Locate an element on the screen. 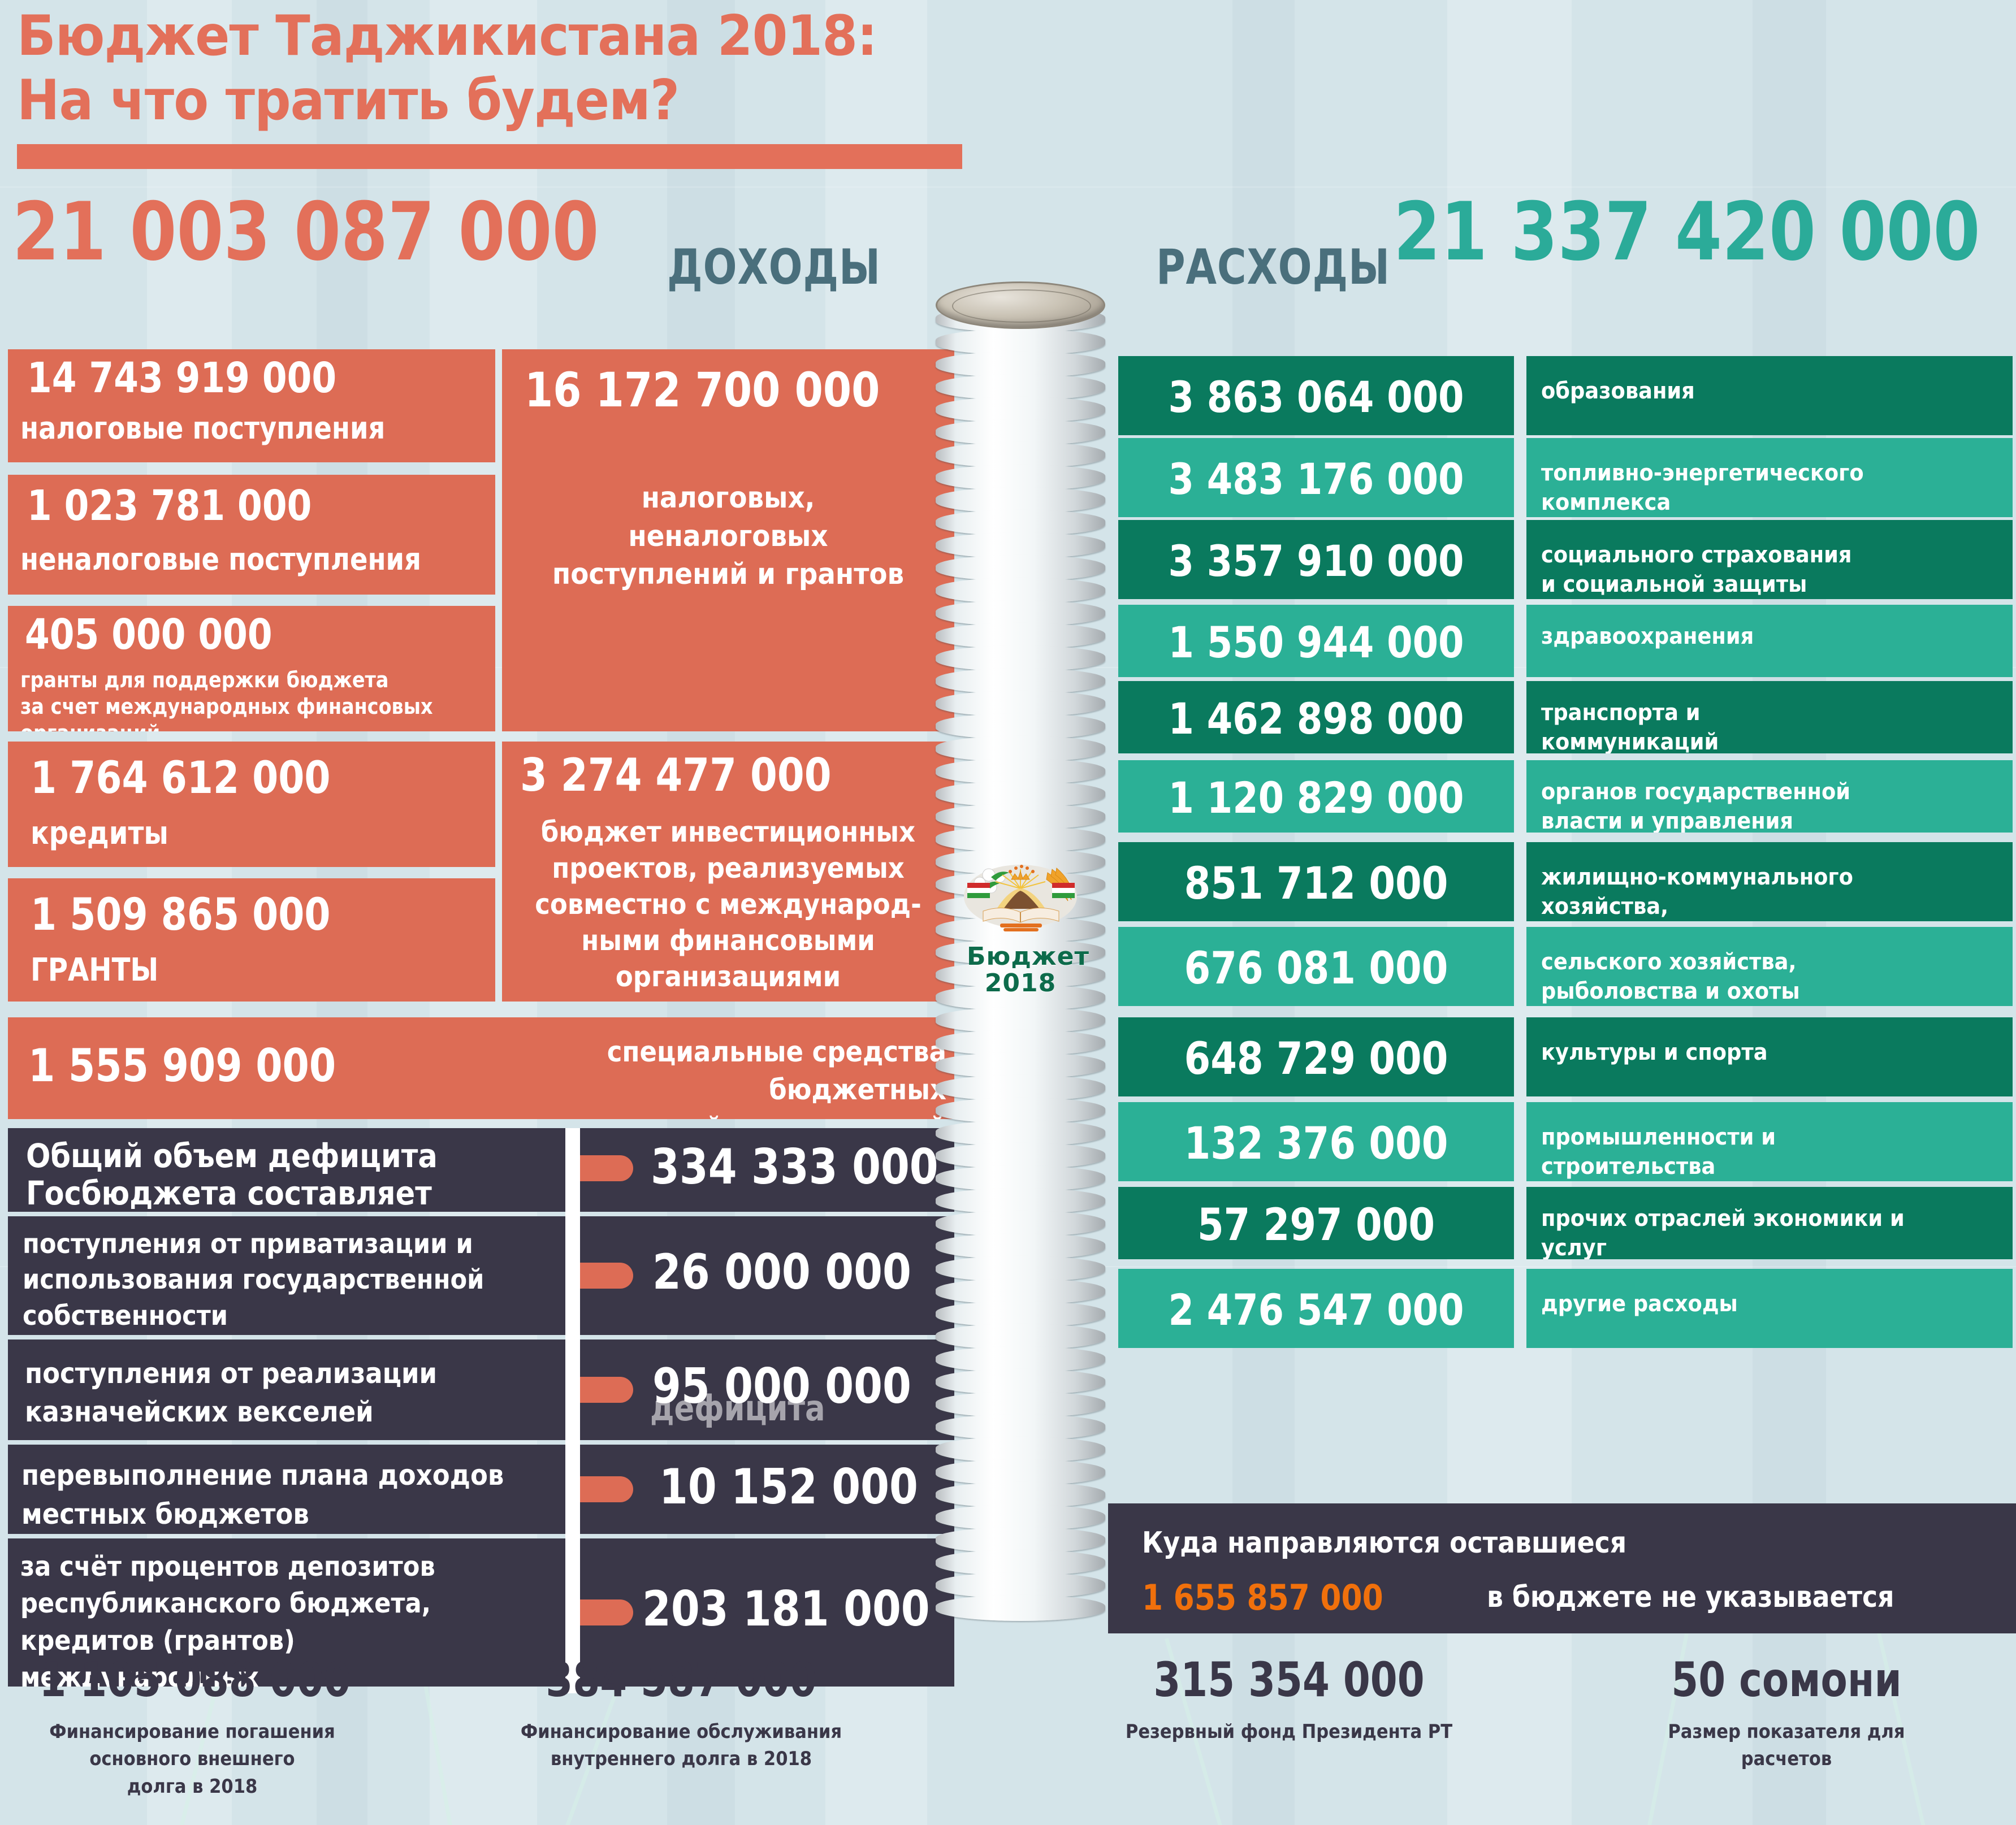 This screenshot has height=1825, width=2016. expense-value: 3 863 064 000 is located at coordinates (1316, 397).